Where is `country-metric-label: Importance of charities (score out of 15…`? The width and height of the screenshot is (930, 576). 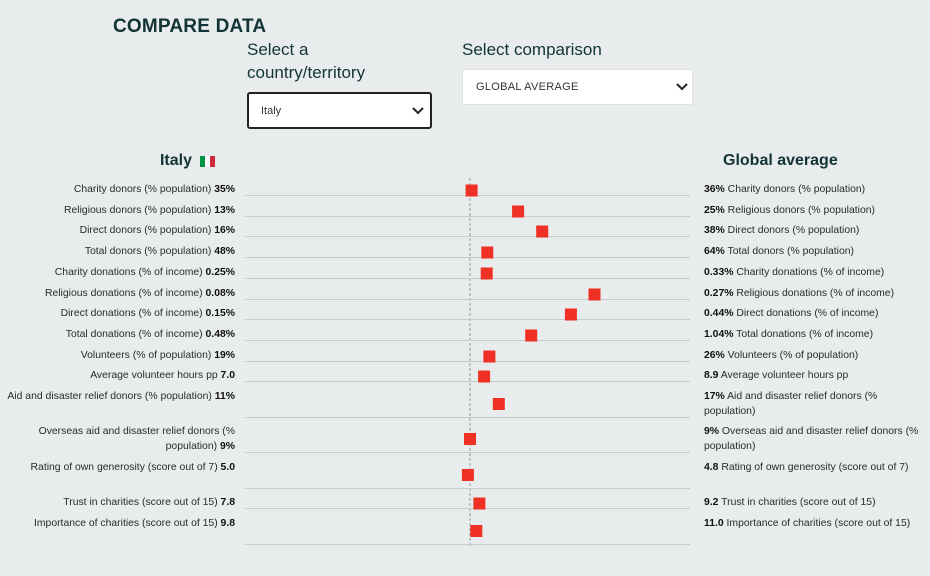
country-metric-label: Importance of charities (score out of 15… is located at coordinates (120, 523).